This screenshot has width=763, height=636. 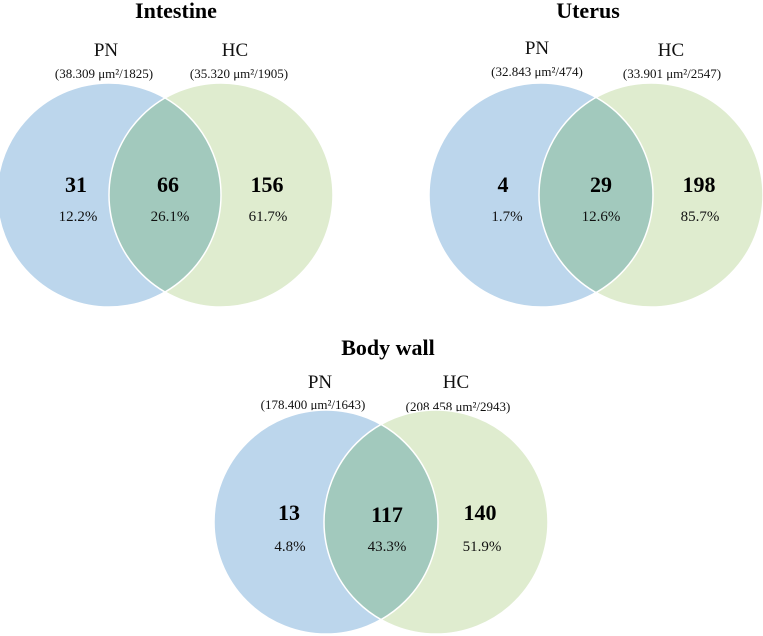 I want to click on set-sublabel-left: (32.843 μm²/474), so click(x=537, y=71).